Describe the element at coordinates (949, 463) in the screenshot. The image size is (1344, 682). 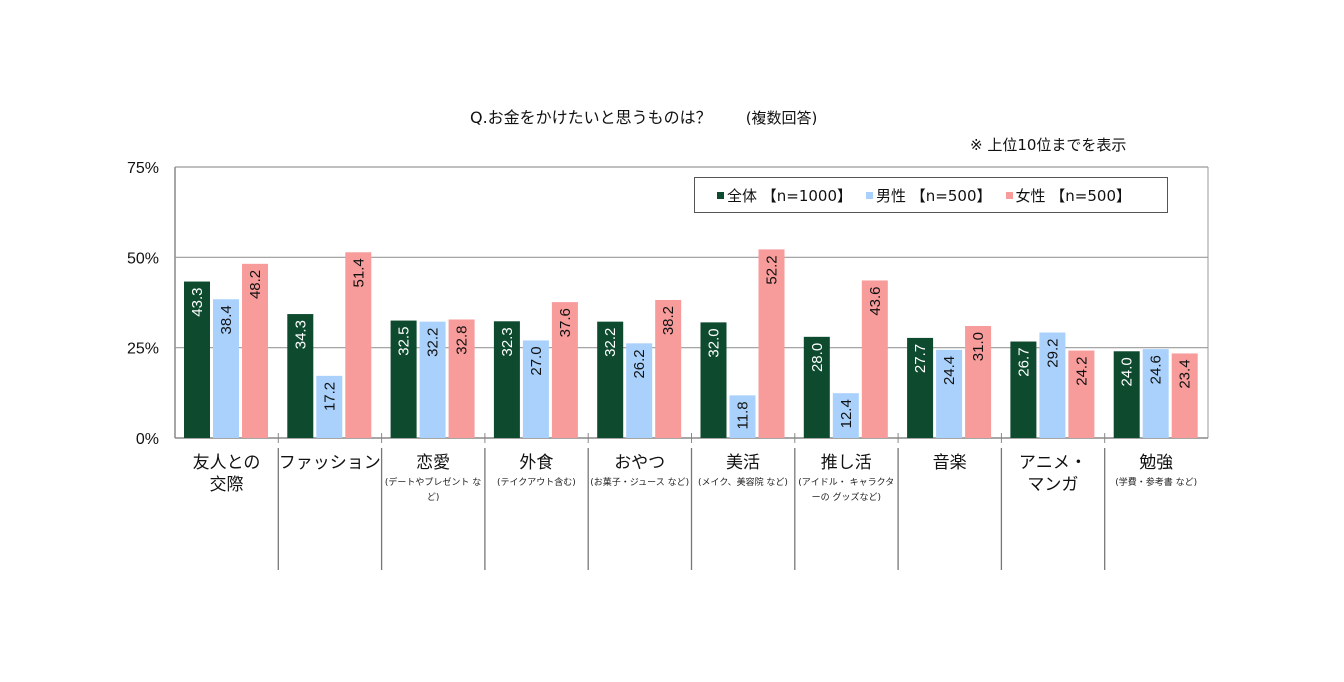
I see `category-name: 音楽` at that location.